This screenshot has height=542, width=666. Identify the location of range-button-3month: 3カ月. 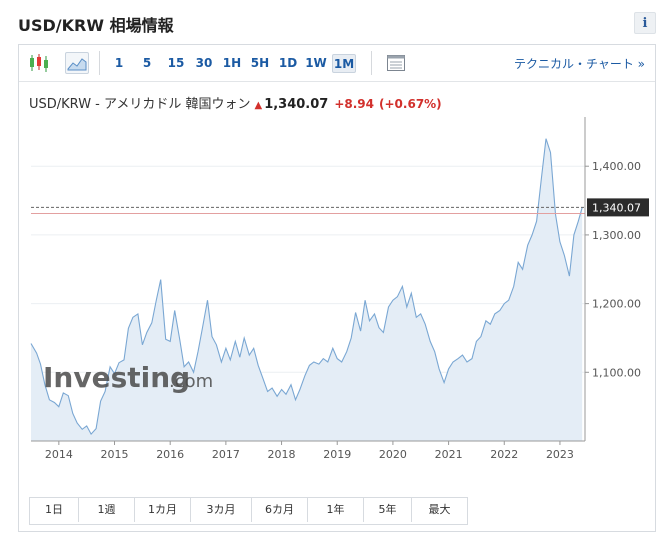
(221, 510).